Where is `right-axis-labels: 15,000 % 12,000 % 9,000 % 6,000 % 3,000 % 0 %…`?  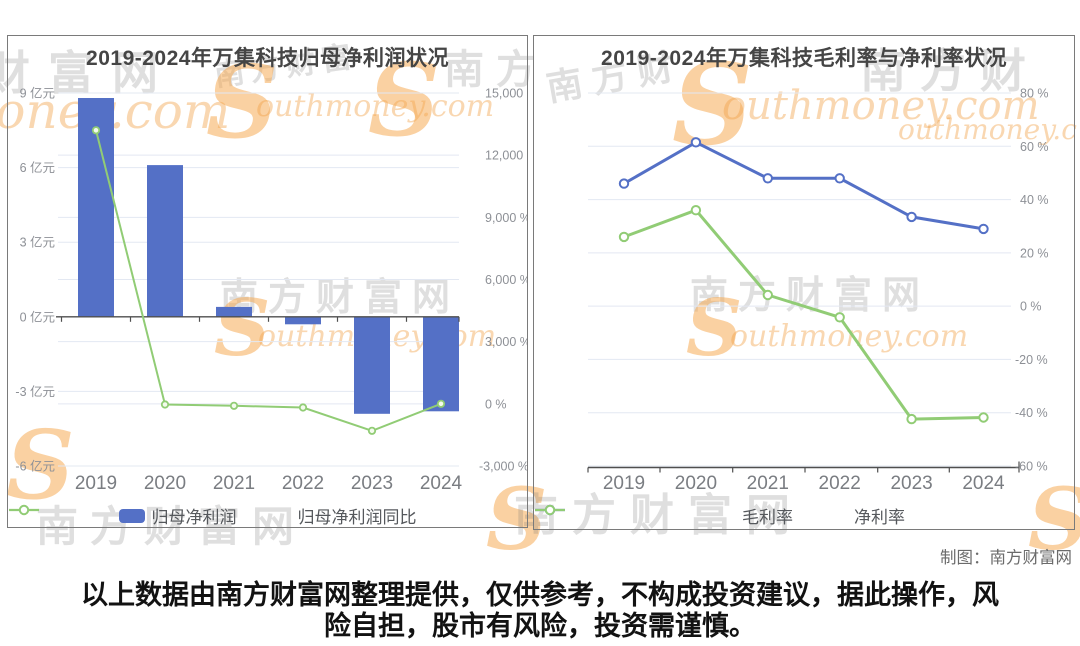
right-axis-labels: 15,000 % 12,000 % 9,000 % 6,000 % 3,000 % 0 %… is located at coordinates (503, 280).